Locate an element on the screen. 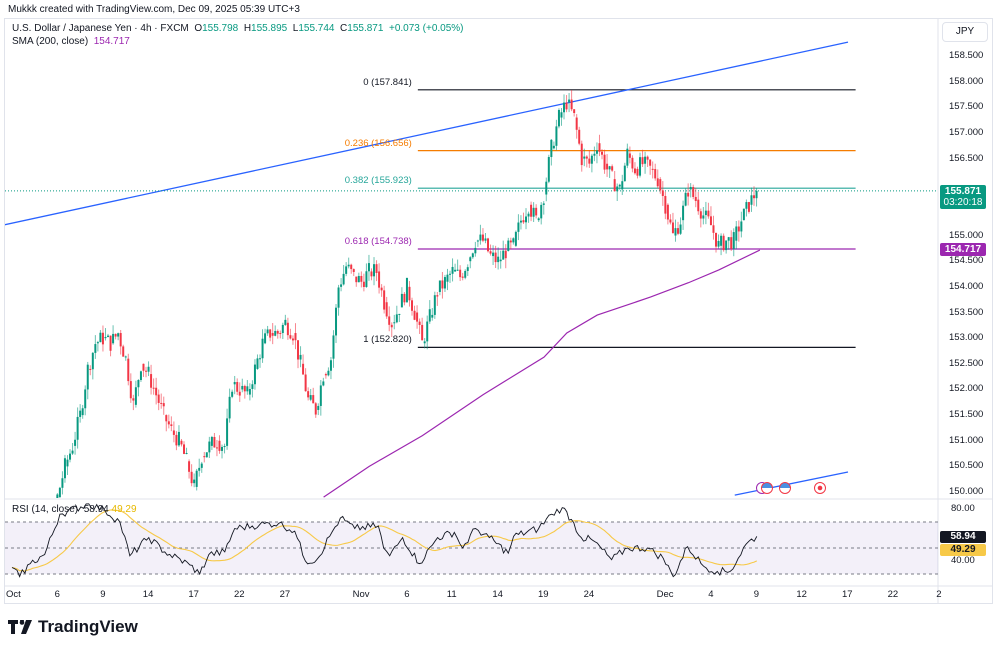  sma-value: 154.717 is located at coordinates (111, 41).